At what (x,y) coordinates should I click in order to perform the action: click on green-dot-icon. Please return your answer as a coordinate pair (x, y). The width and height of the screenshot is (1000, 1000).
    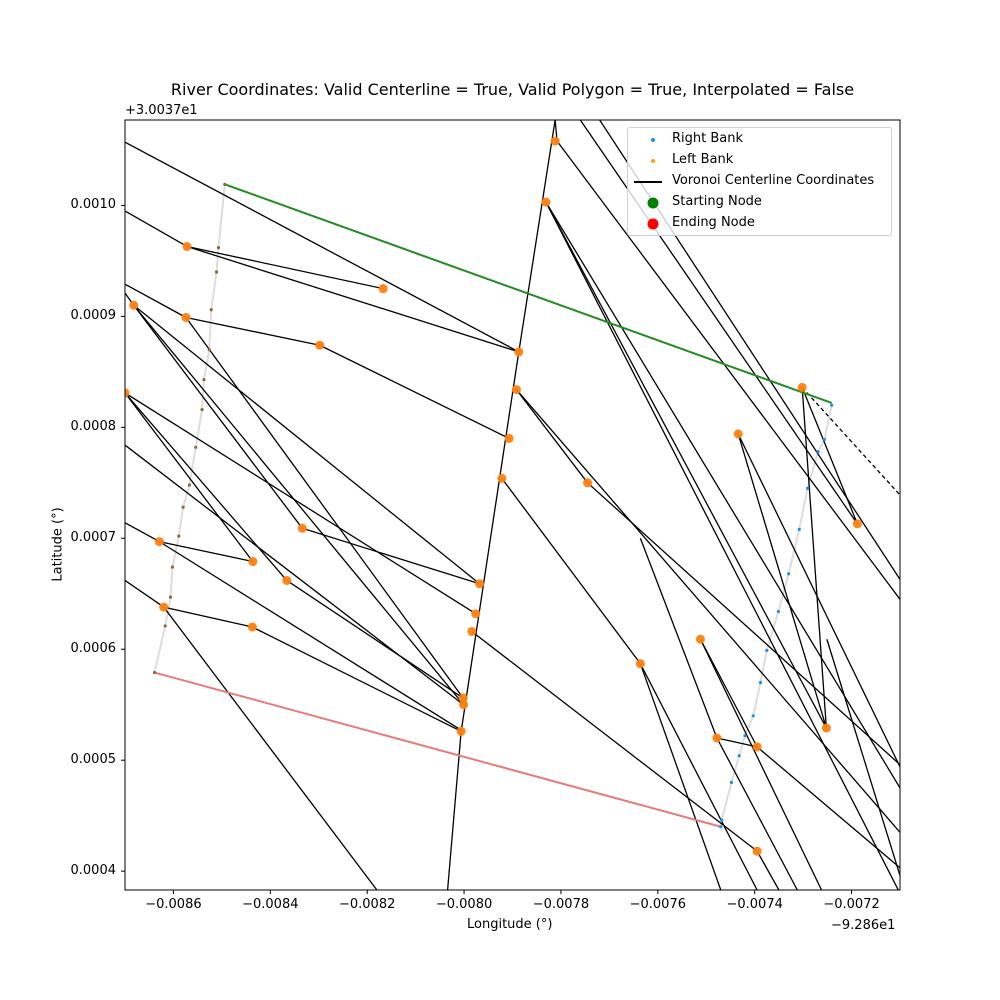
    Looking at the image, I should click on (653, 203).